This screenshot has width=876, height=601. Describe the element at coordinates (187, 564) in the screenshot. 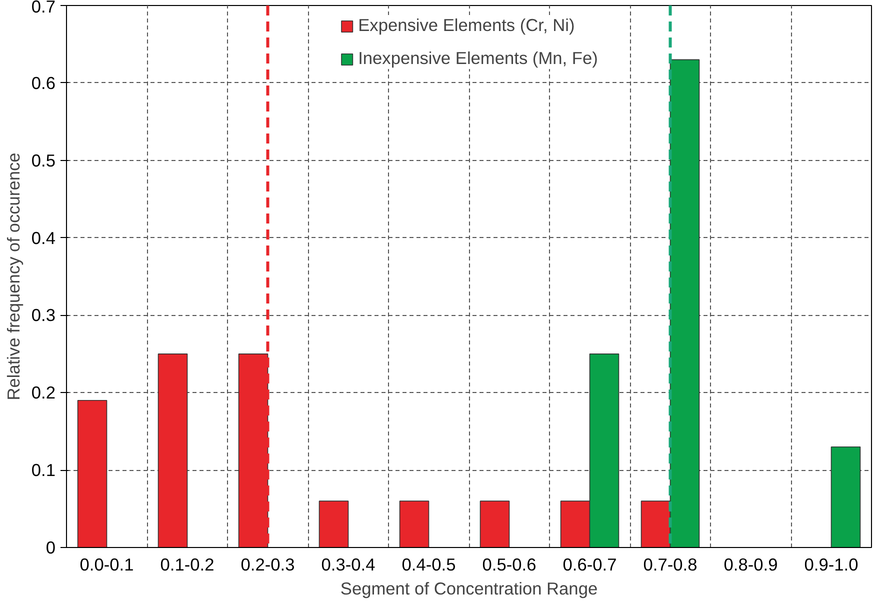

I see `x-tick-label: 0.1-0.2` at that location.